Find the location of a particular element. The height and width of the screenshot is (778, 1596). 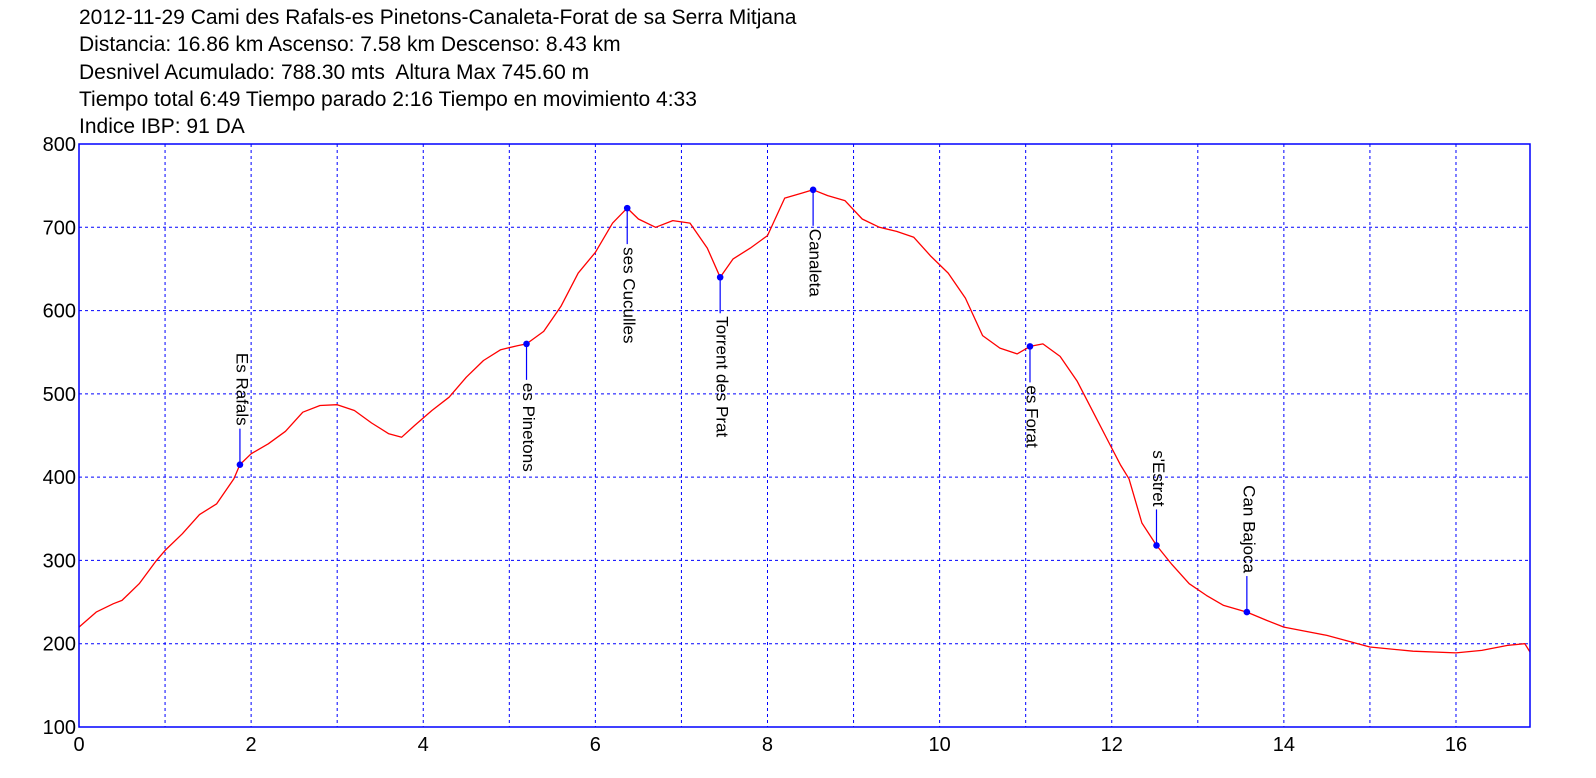

y-tick-label: 600 is located at coordinates (59, 312).